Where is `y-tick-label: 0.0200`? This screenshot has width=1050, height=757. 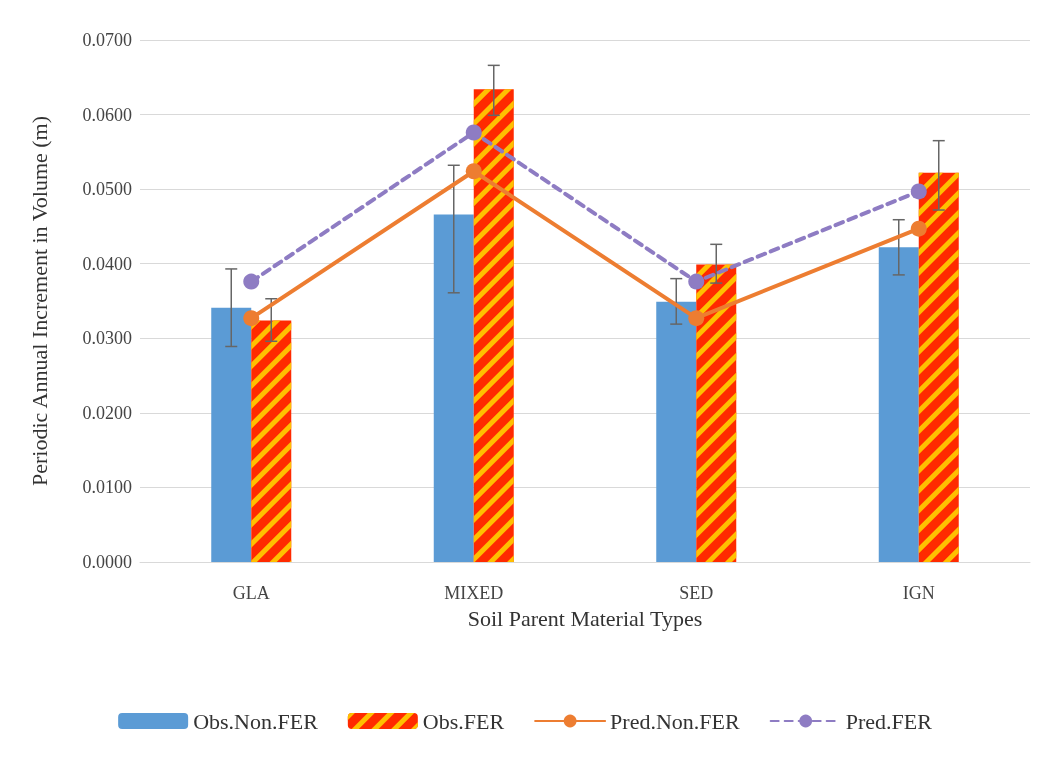 y-tick-label: 0.0200 is located at coordinates (107, 412).